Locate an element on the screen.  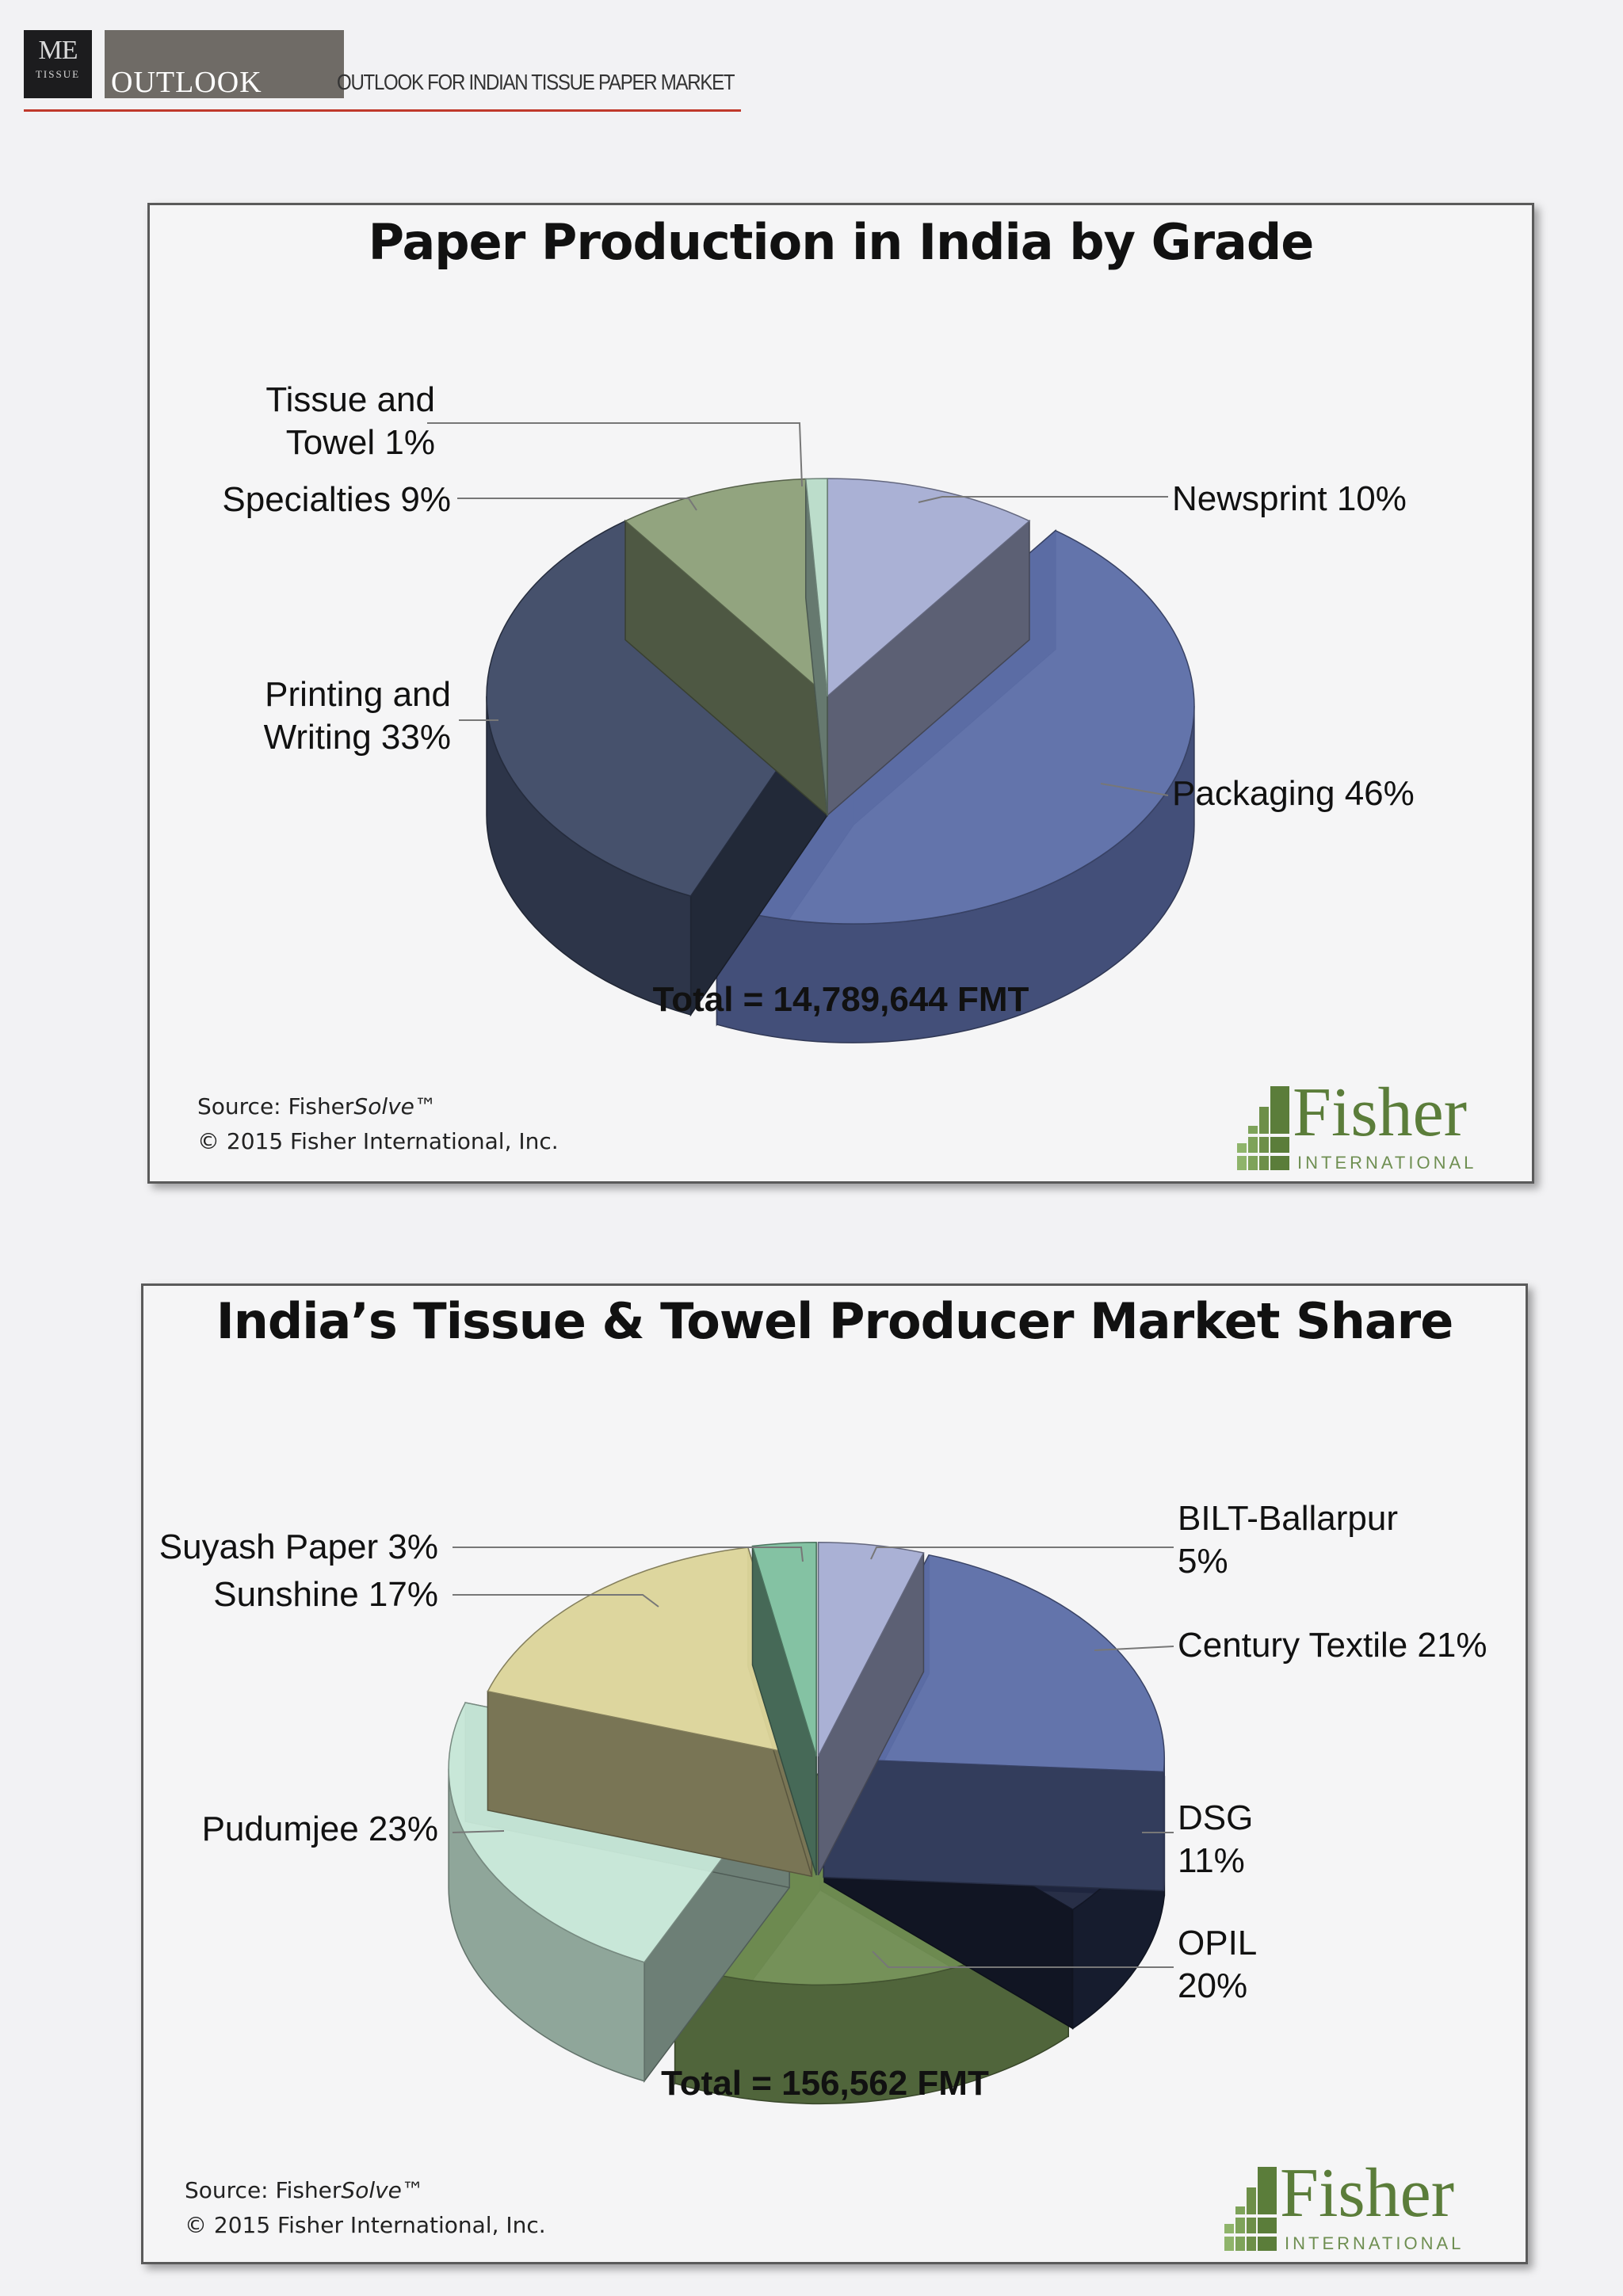
slice-label-suyash-paper: Suyash Paper 3% is located at coordinates (298, 1546).